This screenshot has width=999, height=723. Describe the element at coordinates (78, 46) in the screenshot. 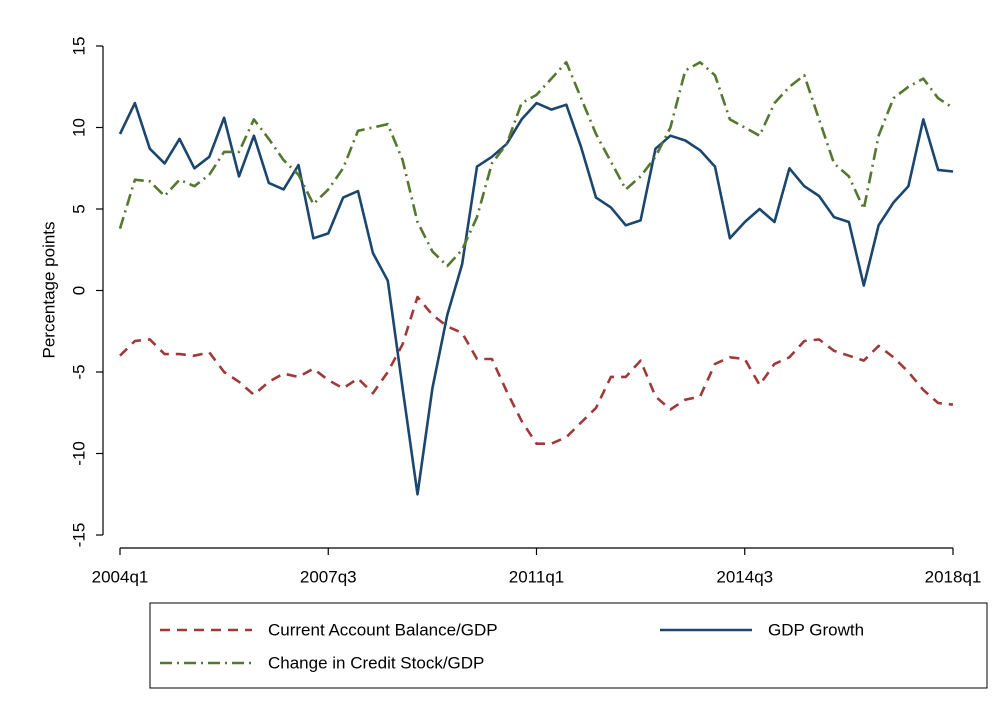

I see `y-tick-label: 15` at that location.